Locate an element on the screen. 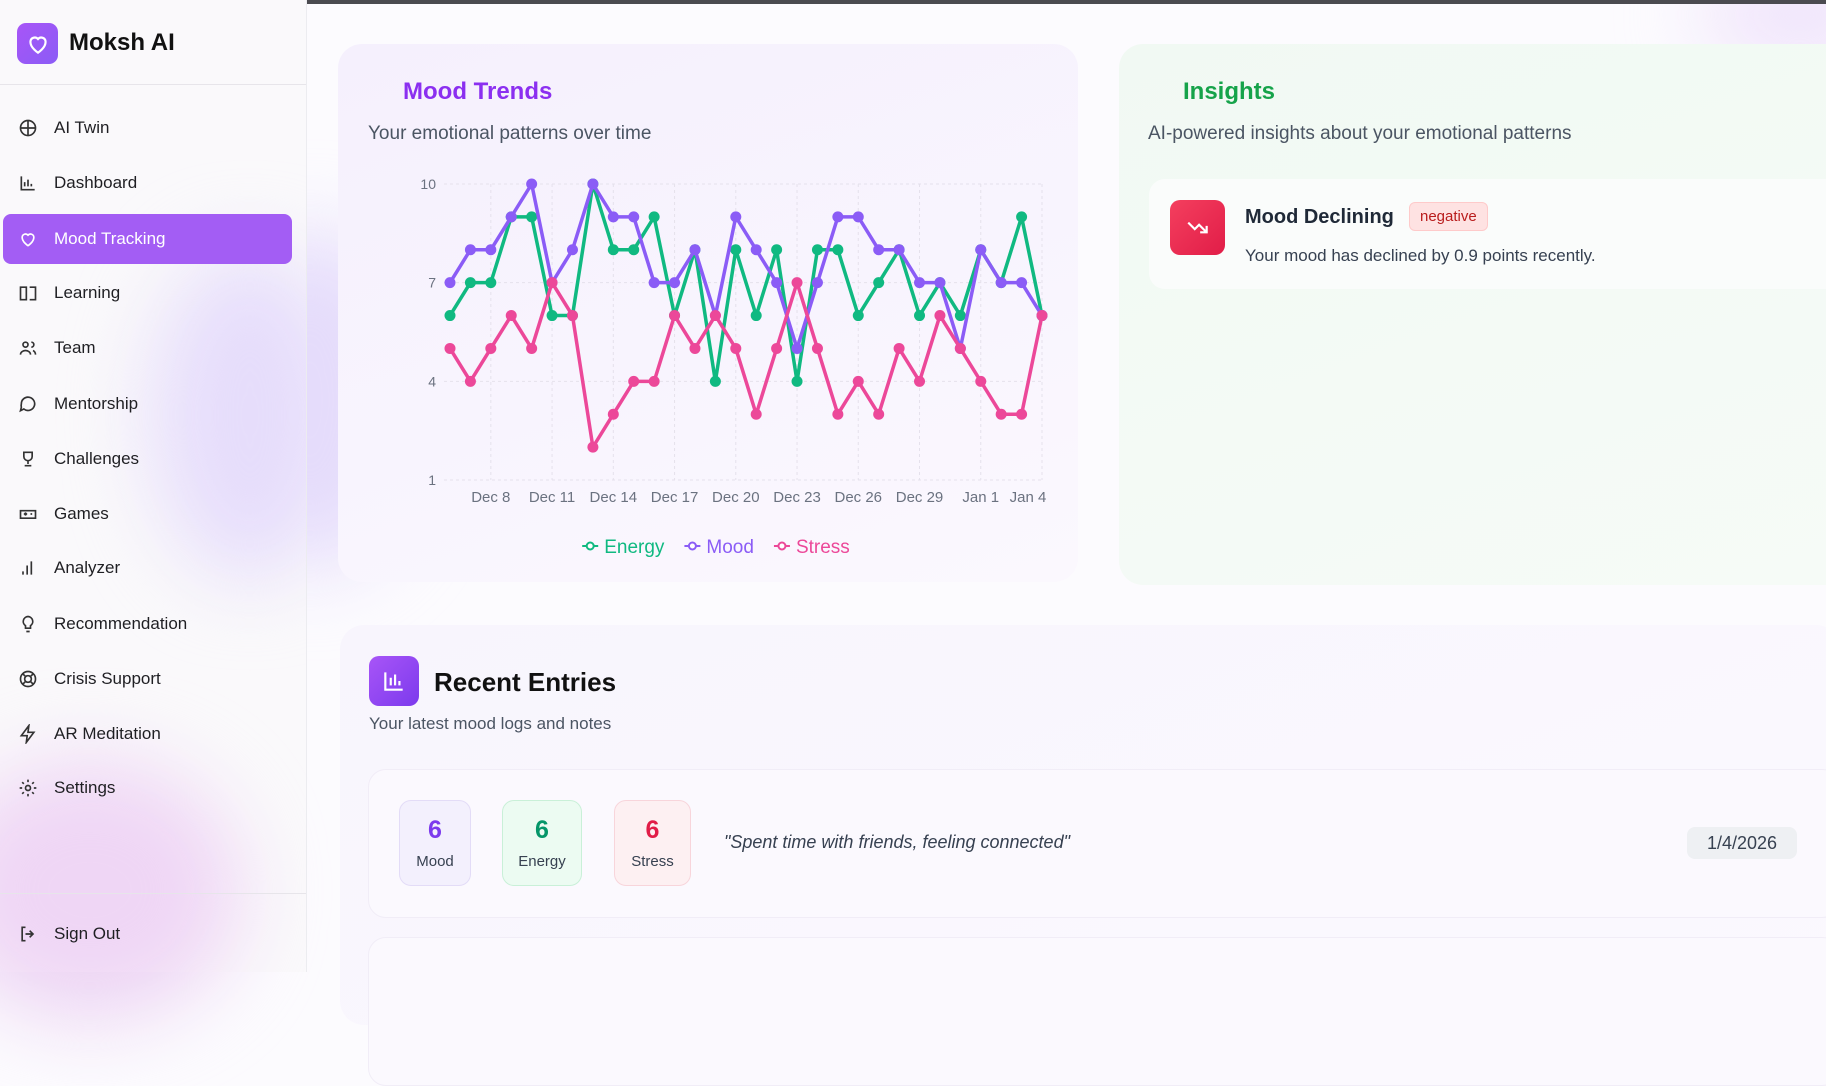  nav-item: AR Meditation is located at coordinates (147, 734).